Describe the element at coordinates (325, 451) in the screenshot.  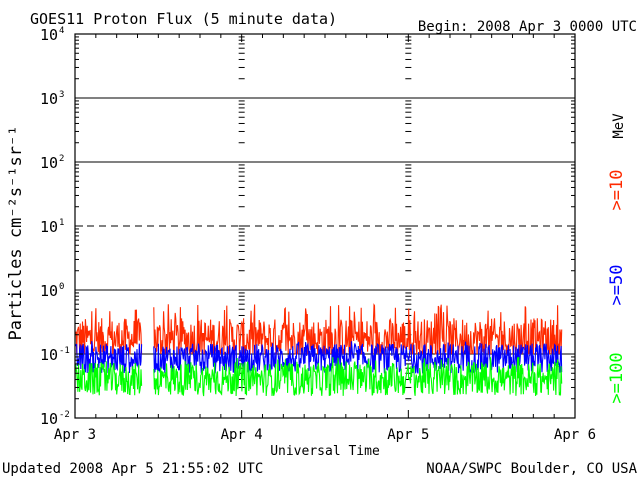
I see `x-axis-label: Universal Time` at that location.